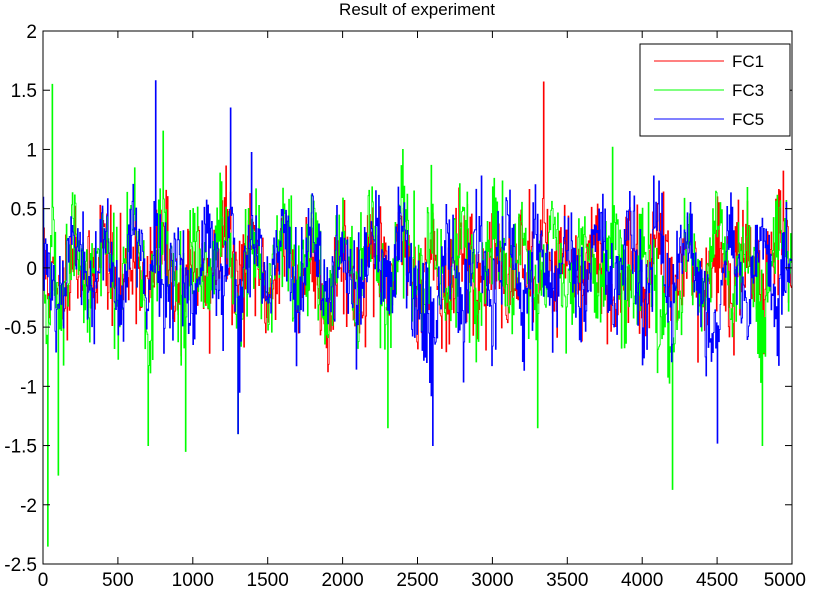 The image size is (816, 589). I want to click on legend-label-fc1: FC1, so click(748, 61).